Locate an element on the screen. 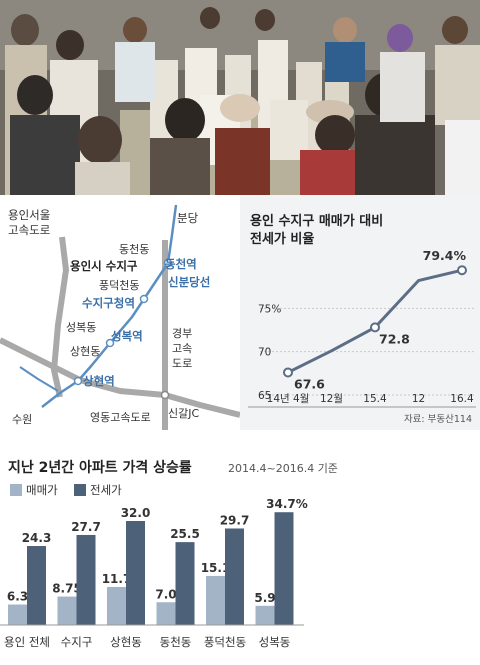 This screenshot has height=665, width=480. bar-category-label: 성복동 is located at coordinates (275, 642).